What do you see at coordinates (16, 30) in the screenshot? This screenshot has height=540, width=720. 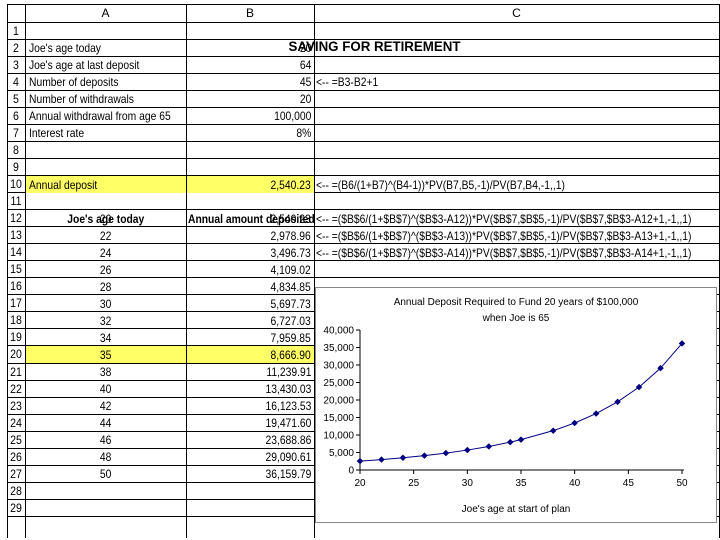 I see `row-header: 1` at bounding box center [16, 30].